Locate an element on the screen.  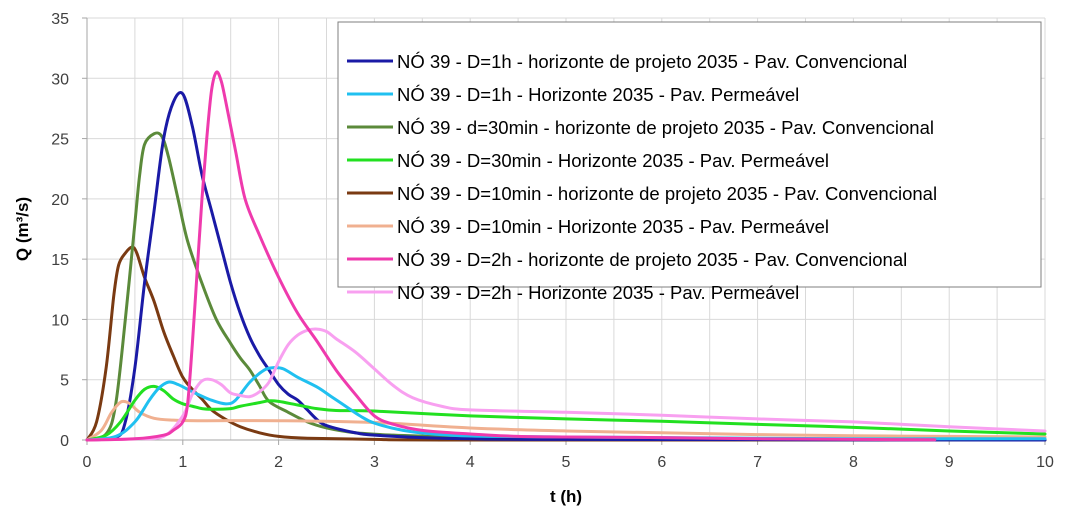
x-tick-label: 9 is located at coordinates (949, 462).